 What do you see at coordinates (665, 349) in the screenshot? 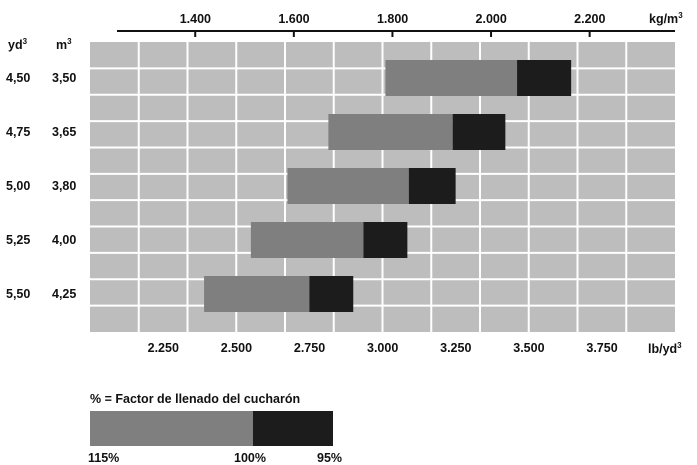
I see `bottom-axis-unit: lb/yd3` at bounding box center [665, 349].